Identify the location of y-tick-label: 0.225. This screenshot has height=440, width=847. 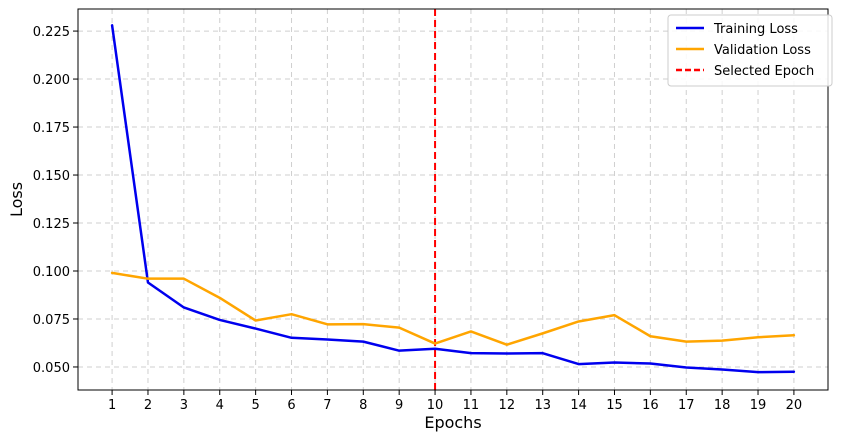
(51, 32).